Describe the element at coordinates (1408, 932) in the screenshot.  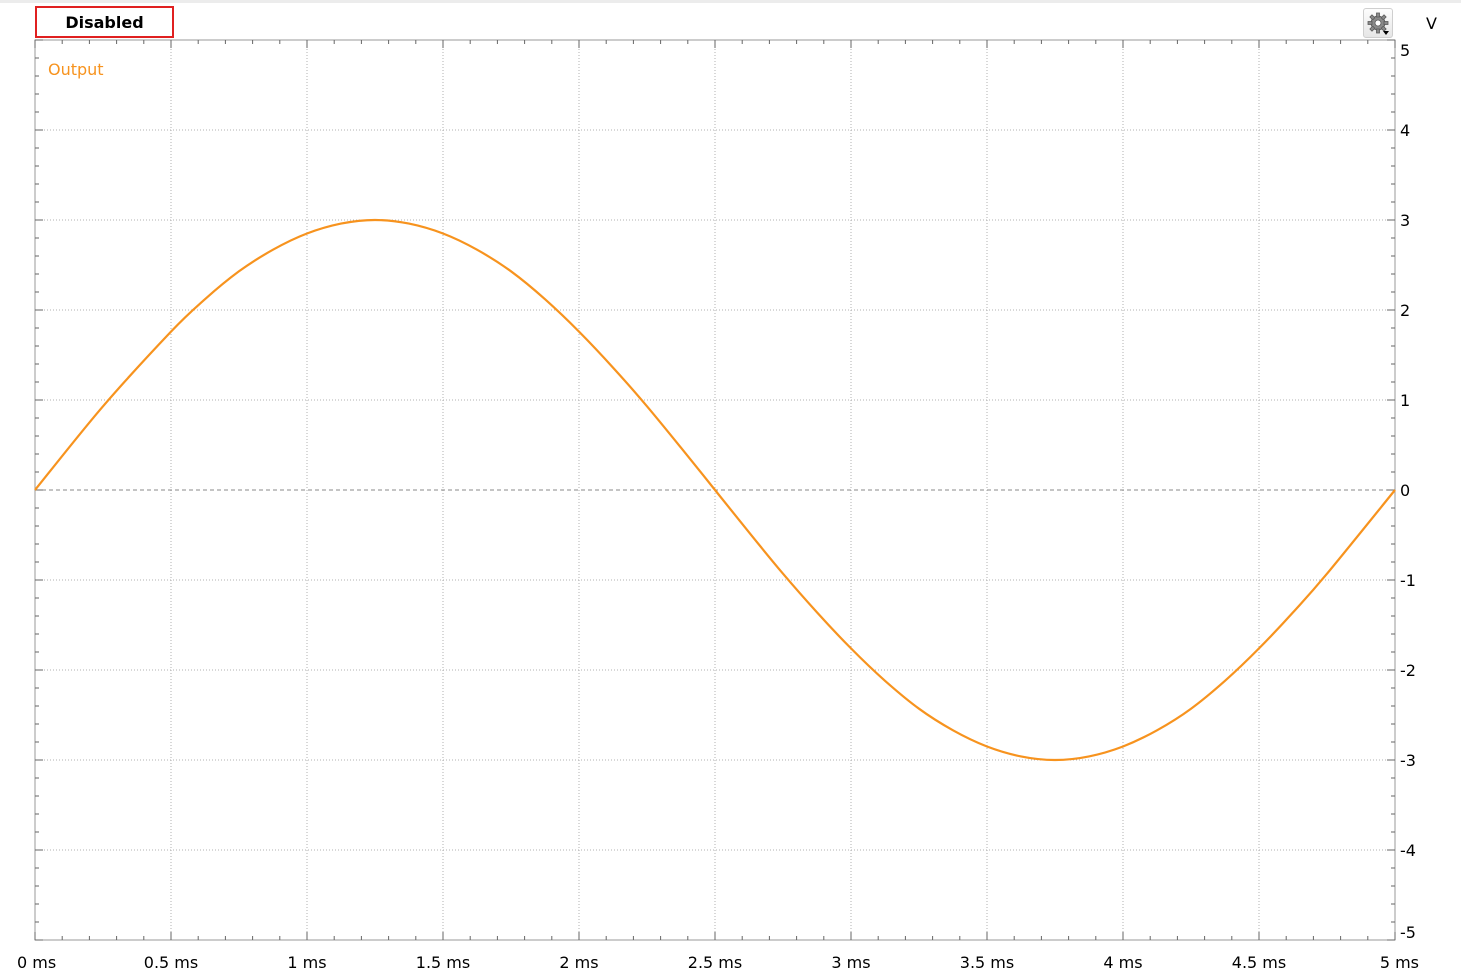
I see `y-tick-label: -5` at that location.